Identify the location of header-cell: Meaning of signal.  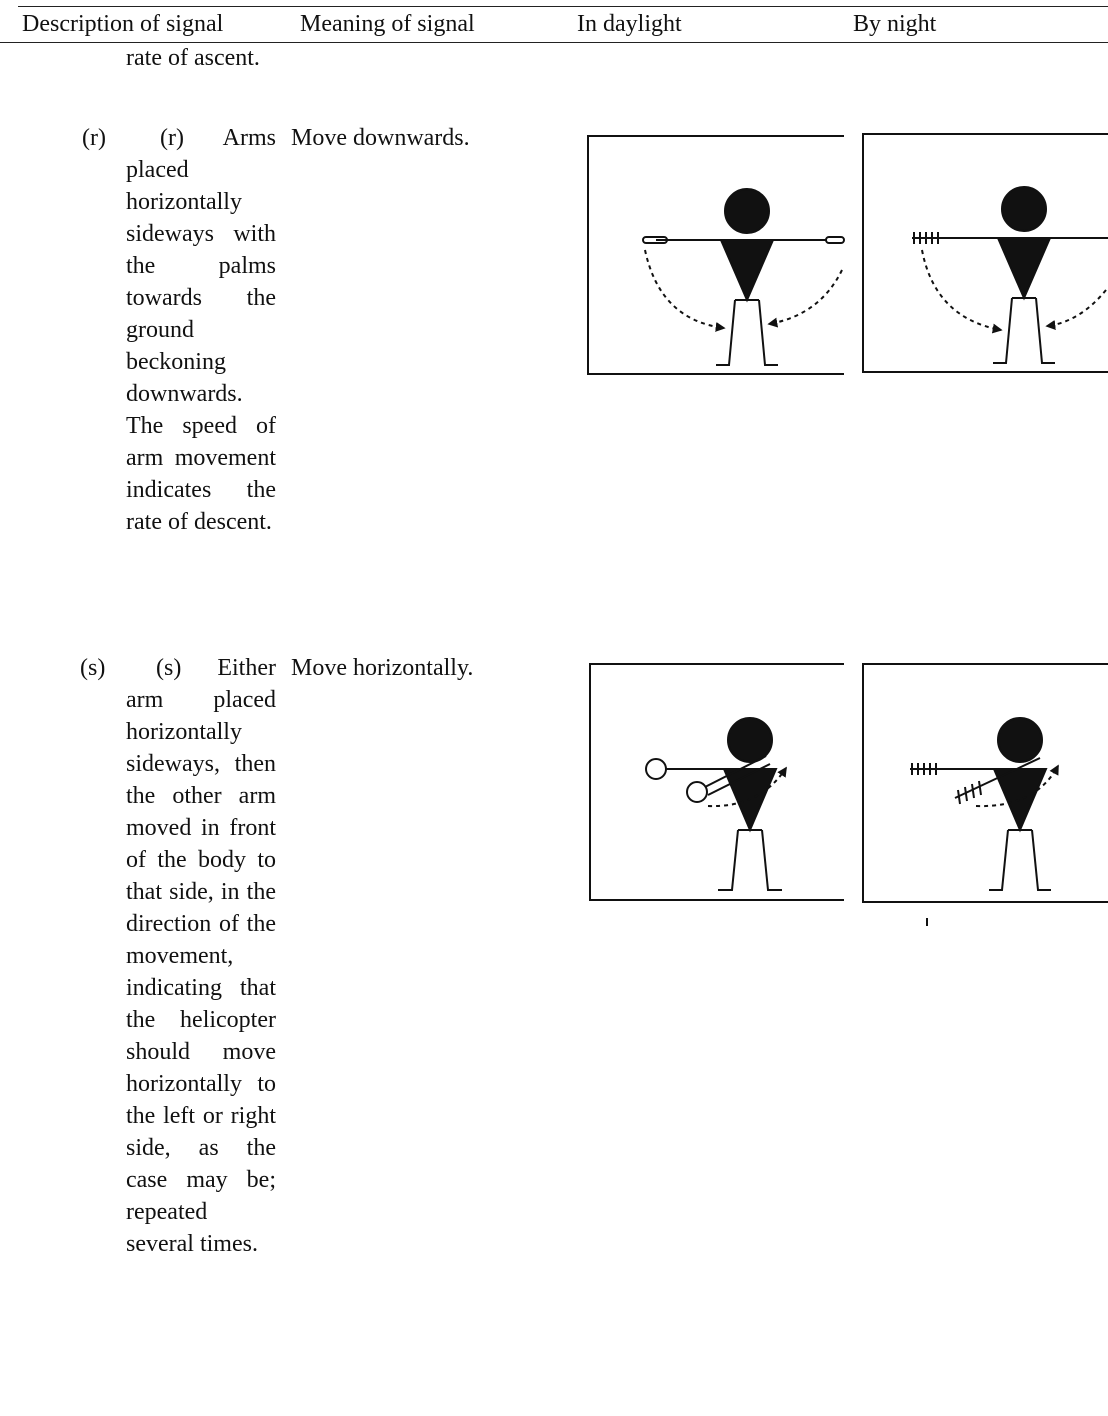
(387, 24).